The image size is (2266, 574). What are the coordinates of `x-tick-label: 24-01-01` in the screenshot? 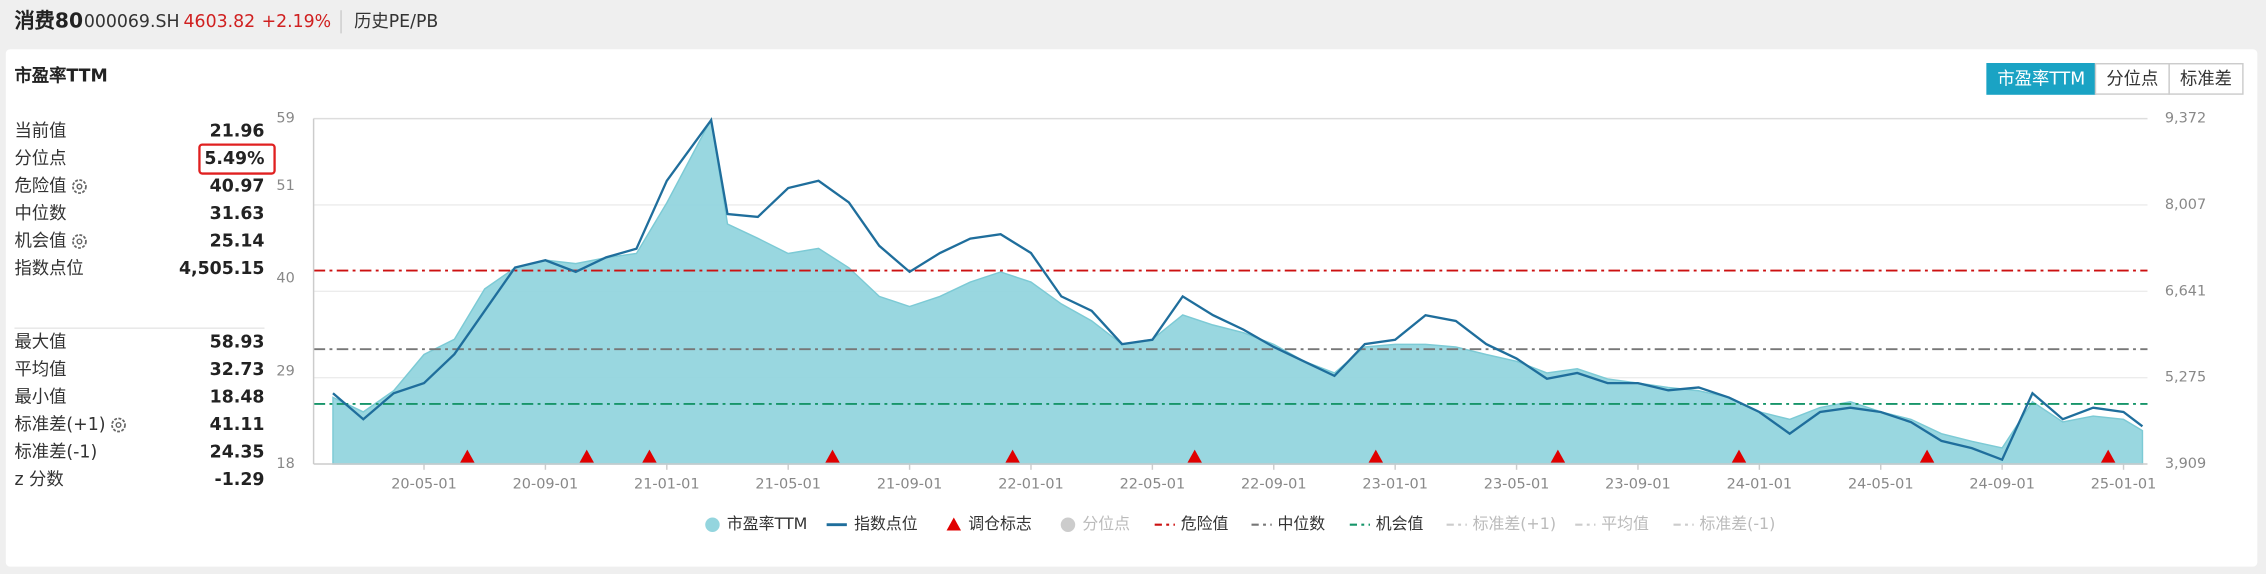 It's located at (1760, 484).